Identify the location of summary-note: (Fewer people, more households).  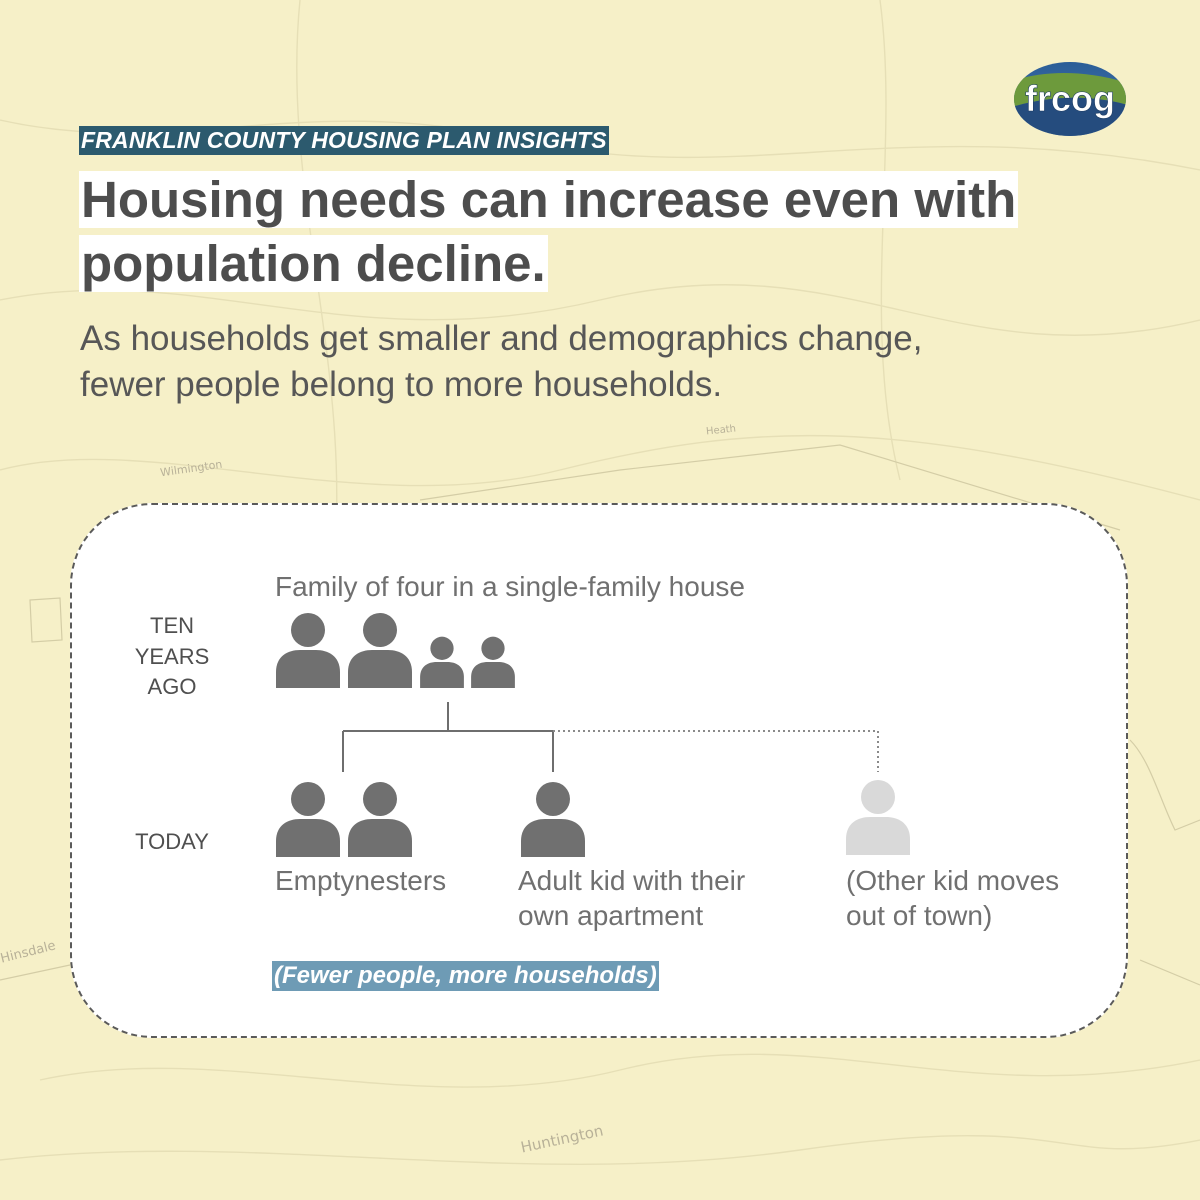
(465, 976).